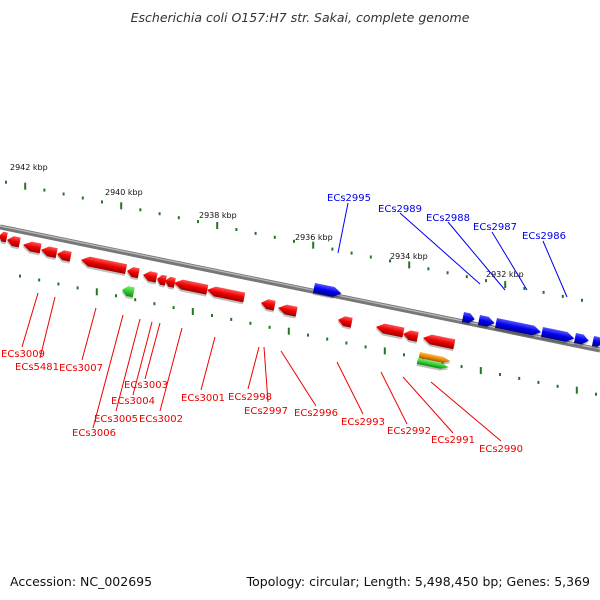  What do you see at coordinates (495, 227) in the screenshot?
I see `gene-label-ECs2987: ECs2987` at bounding box center [495, 227].